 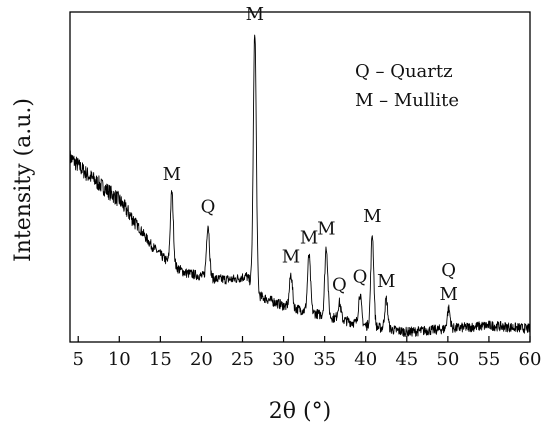 I want to click on x-tick-label: 50, so click(x=447, y=359).